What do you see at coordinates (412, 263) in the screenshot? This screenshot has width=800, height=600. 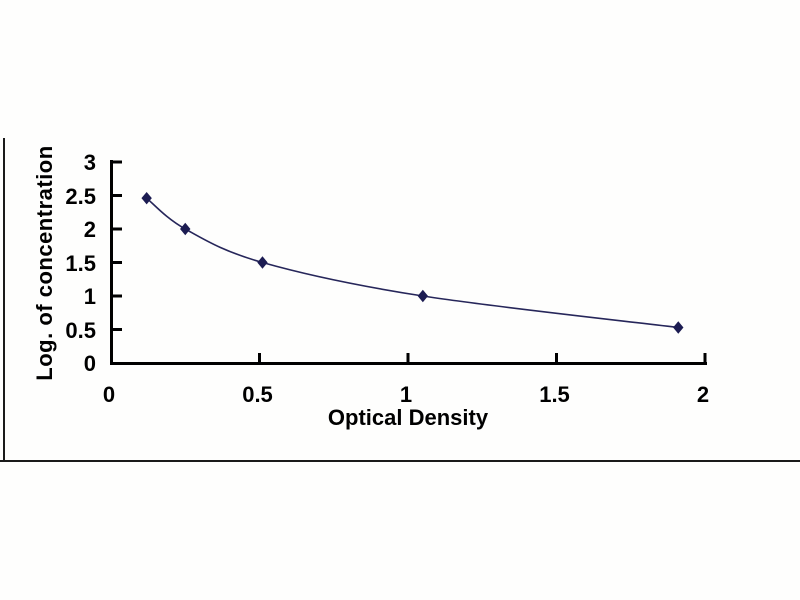 I see `standard-curve-line` at bounding box center [412, 263].